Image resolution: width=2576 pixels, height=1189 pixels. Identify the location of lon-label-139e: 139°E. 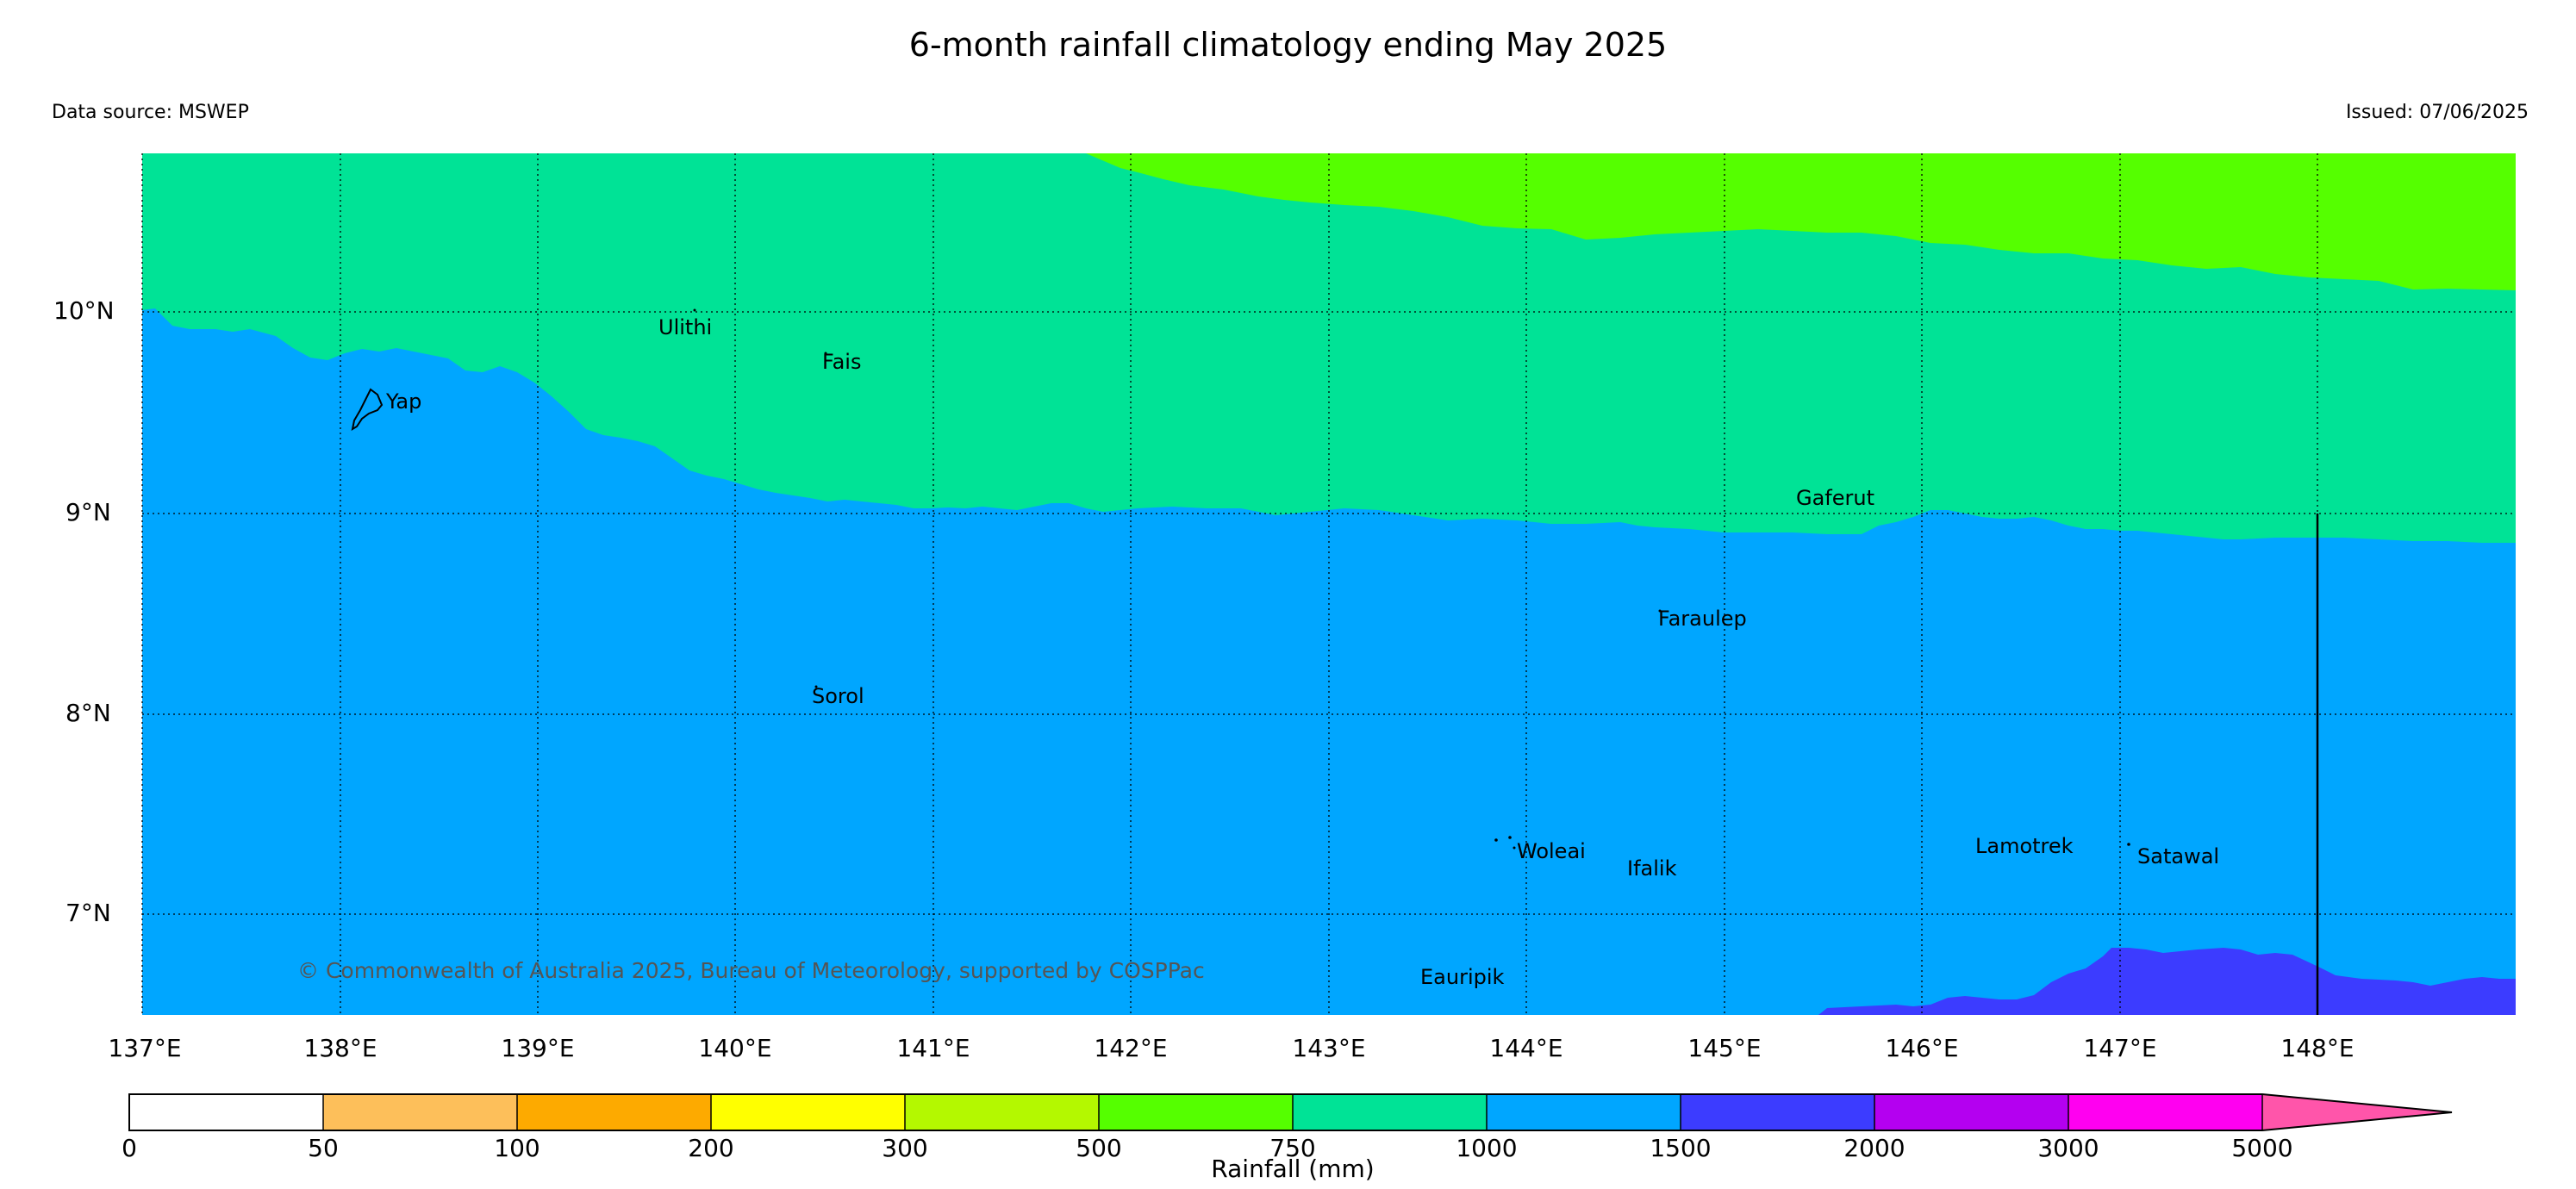
(538, 1048).